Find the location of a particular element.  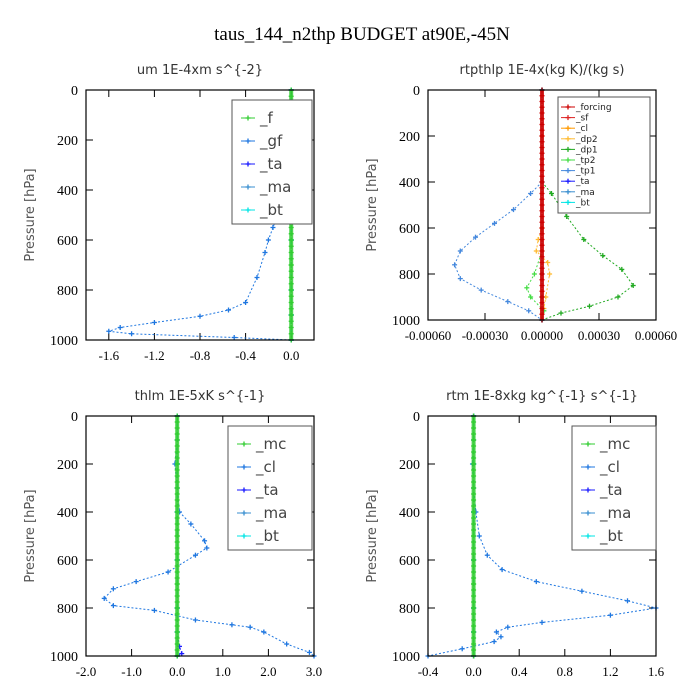

x-tick-label: 1.2 is located at coordinates (610, 671).